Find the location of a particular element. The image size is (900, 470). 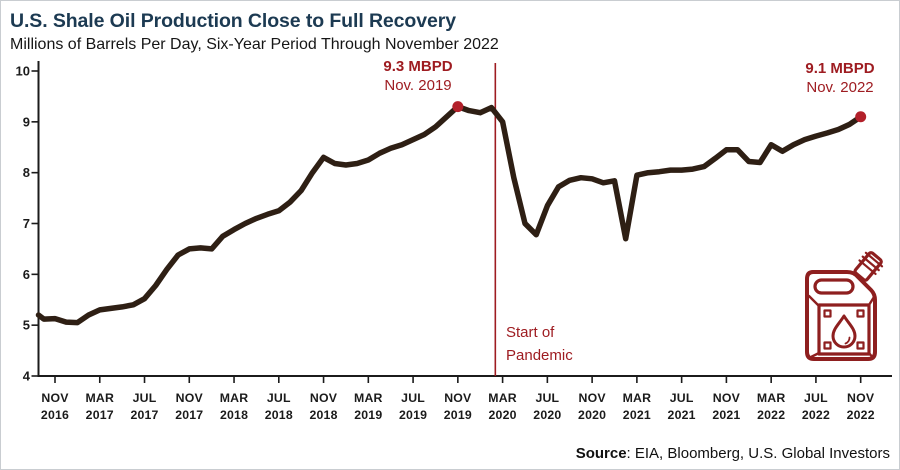

y-tick-label: 5 is located at coordinates (26, 325).